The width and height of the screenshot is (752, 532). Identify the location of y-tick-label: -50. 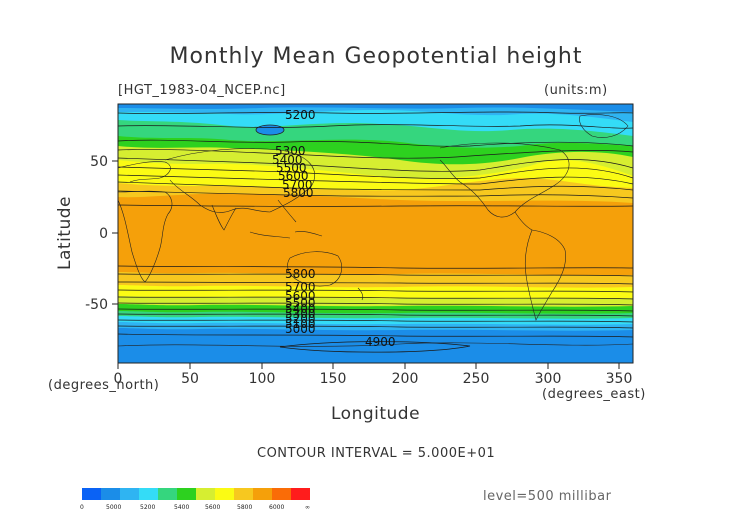
(96, 305).